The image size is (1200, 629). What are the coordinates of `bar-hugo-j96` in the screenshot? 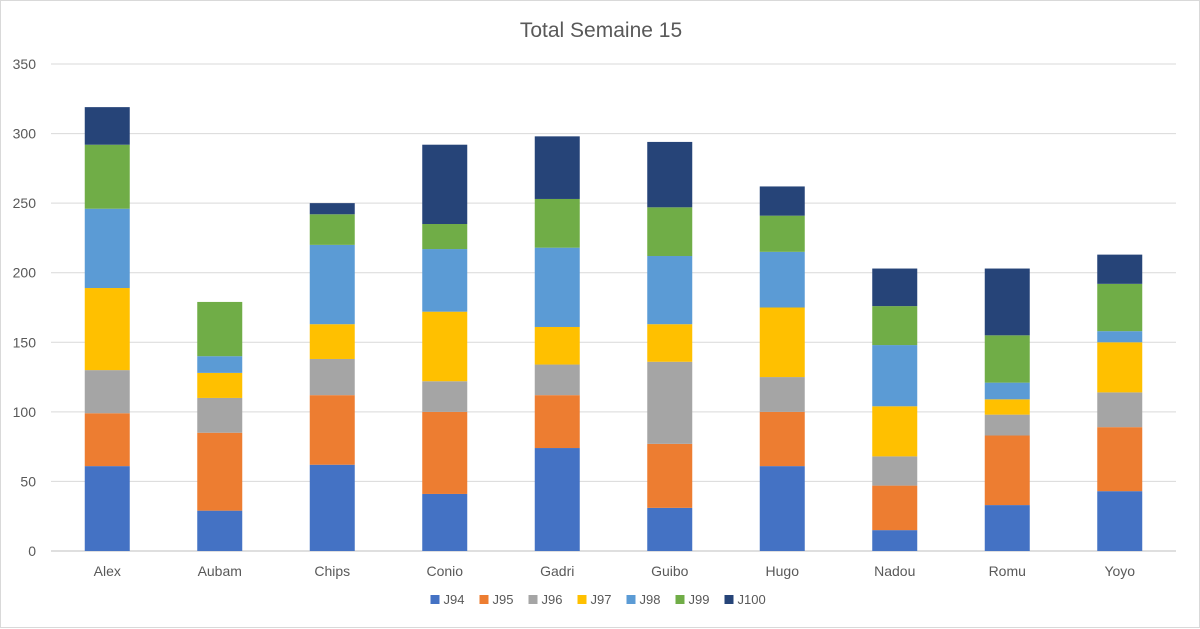 It's located at (782, 394).